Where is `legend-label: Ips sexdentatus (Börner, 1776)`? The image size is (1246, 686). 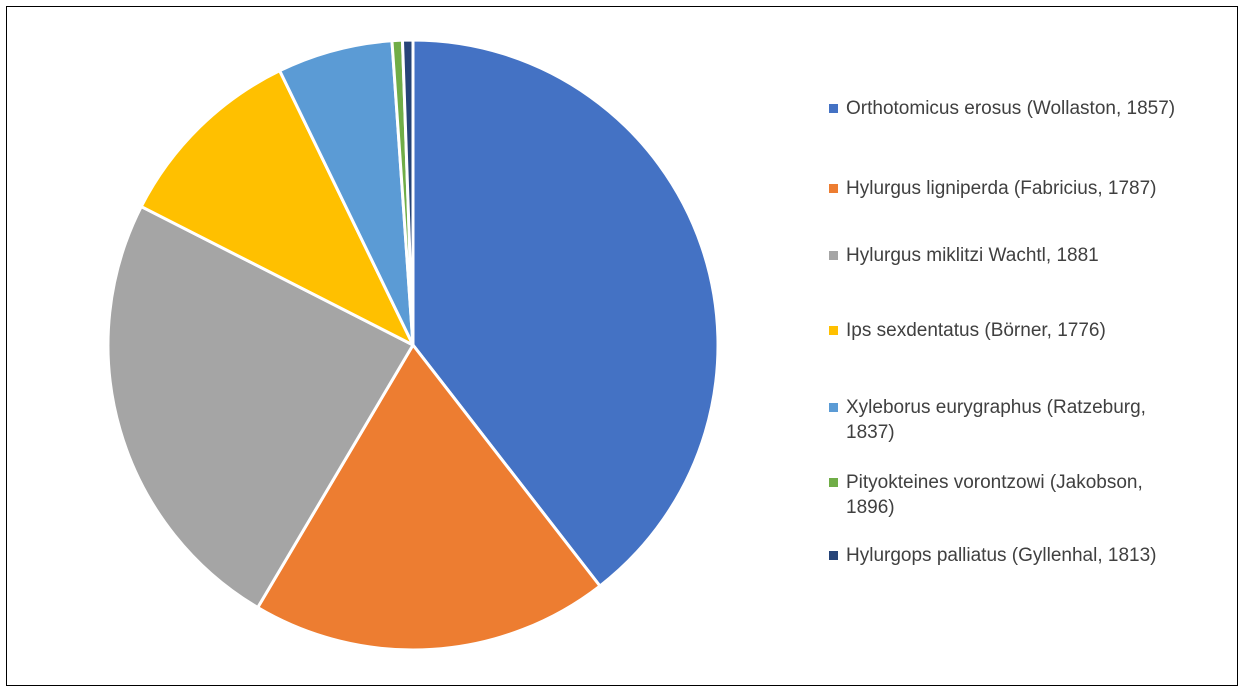
legend-label: Ips sexdentatus (Börner, 1776) is located at coordinates (976, 330).